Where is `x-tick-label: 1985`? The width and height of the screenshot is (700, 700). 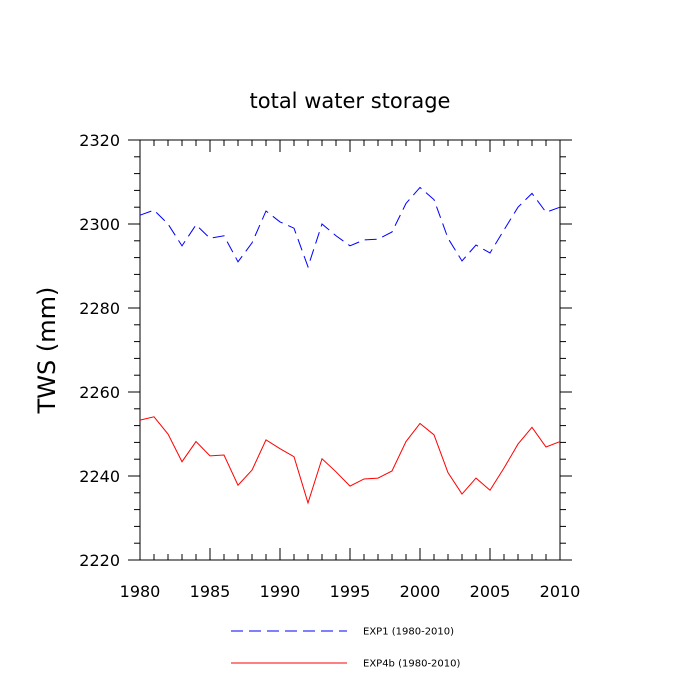
x-tick-label: 1985 is located at coordinates (210, 591).